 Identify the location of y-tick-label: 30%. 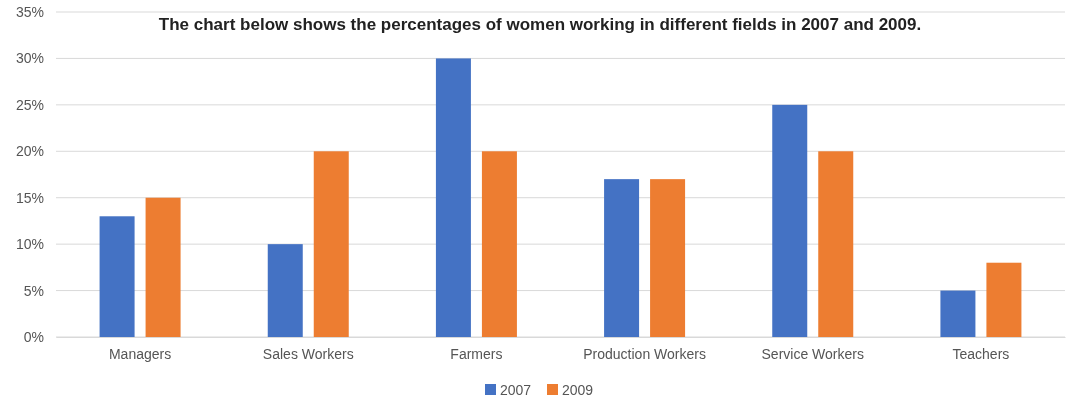
(29, 58).